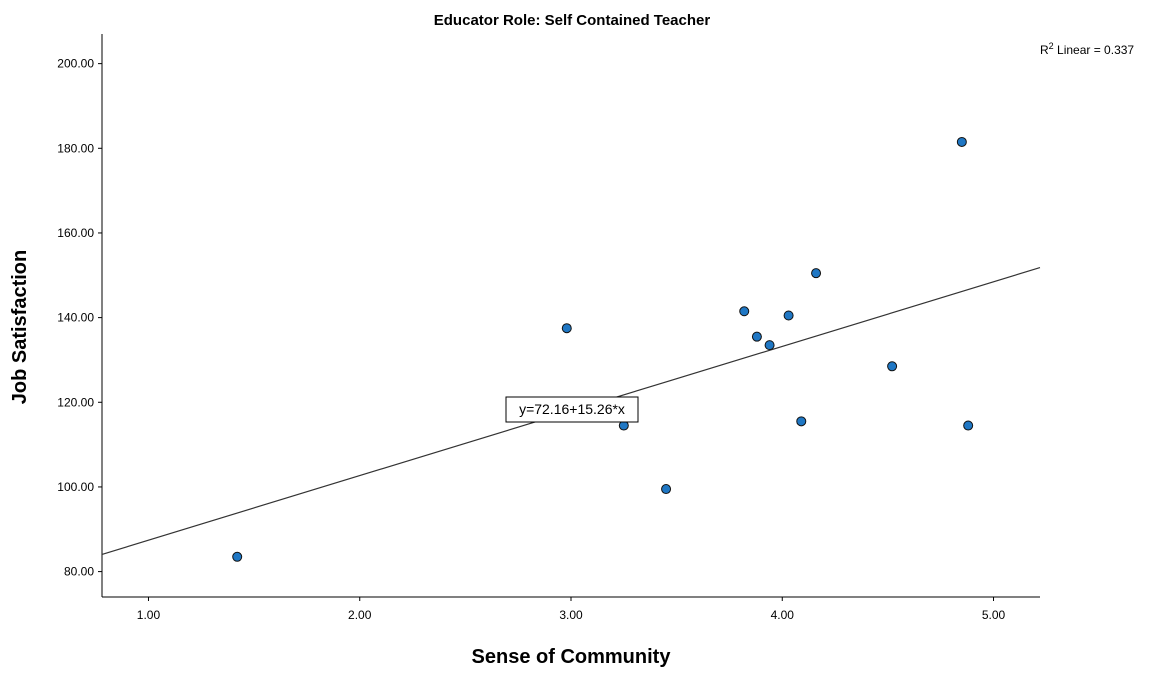 Image resolution: width=1163 pixels, height=677 pixels. Describe the element at coordinates (360, 615) in the screenshot. I see `x-tick-label: 2.00` at that location.